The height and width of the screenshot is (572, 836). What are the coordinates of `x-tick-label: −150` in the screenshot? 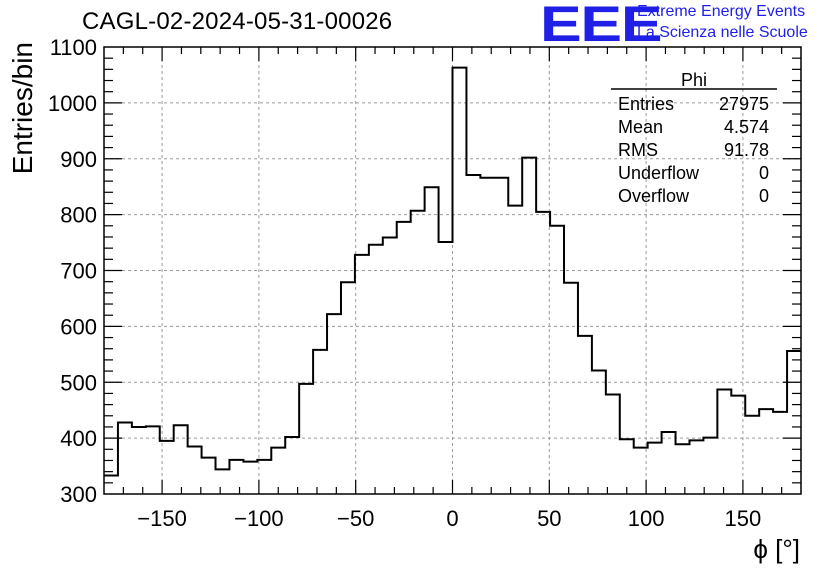 It's located at (162, 518).